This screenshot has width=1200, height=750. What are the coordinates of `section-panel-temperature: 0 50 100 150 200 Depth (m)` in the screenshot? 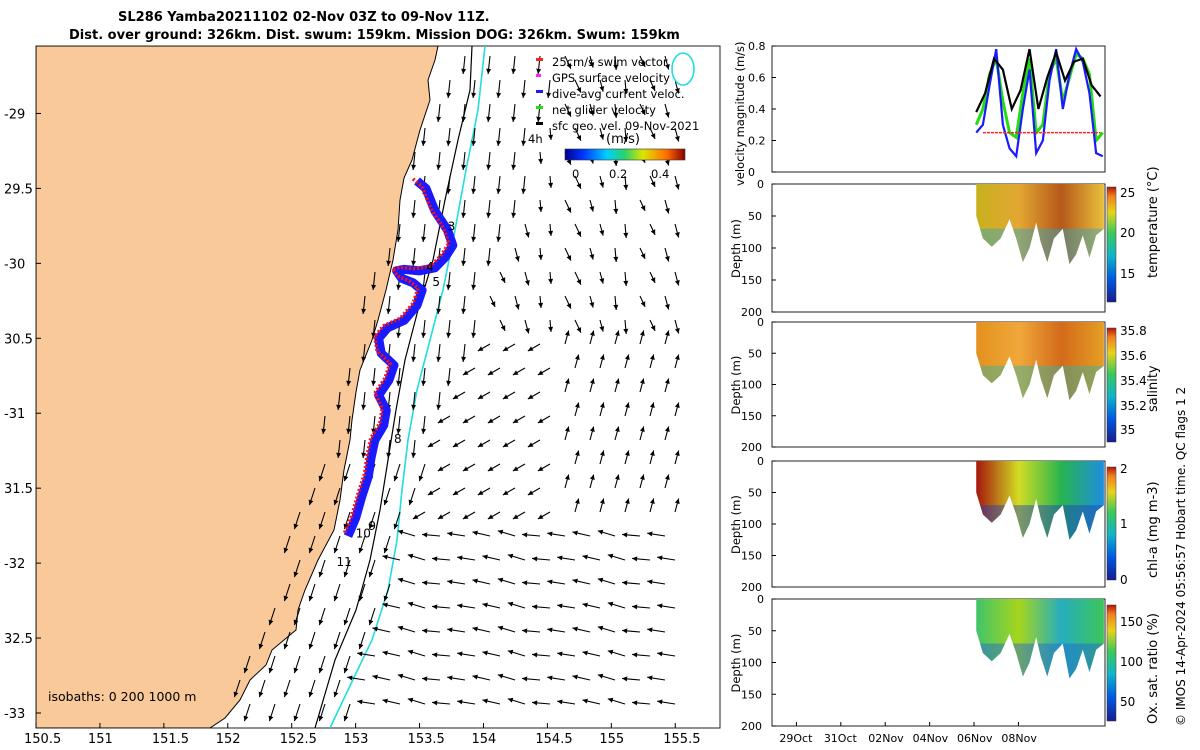 It's located at (917, 248).